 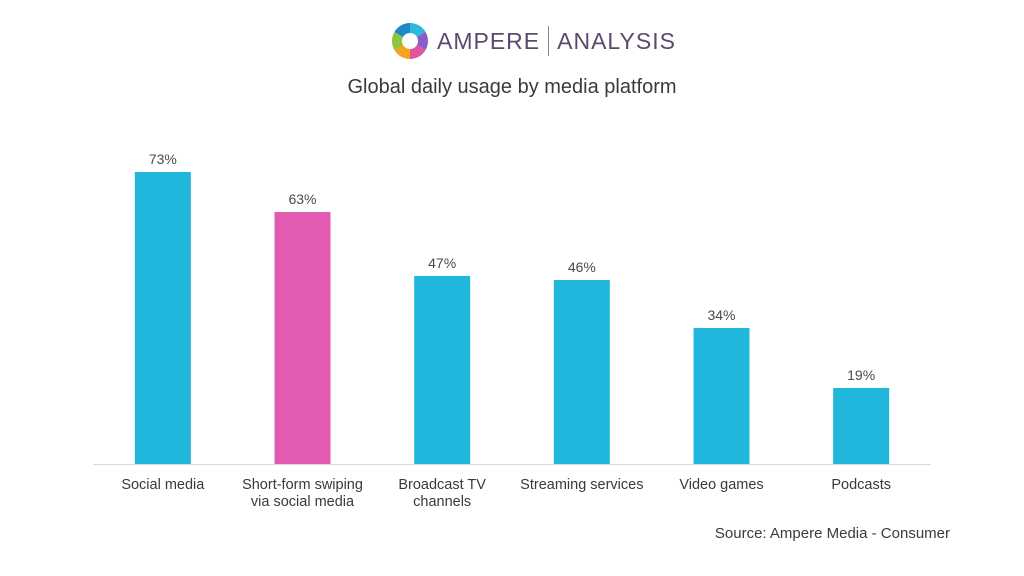 I want to click on x-tick-label: Social media, so click(x=163, y=485).